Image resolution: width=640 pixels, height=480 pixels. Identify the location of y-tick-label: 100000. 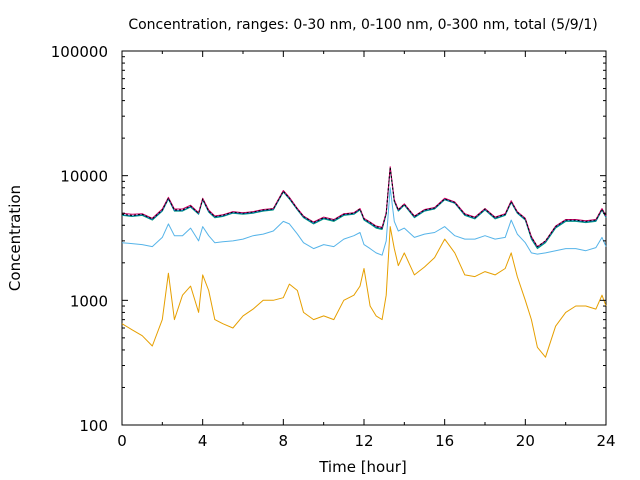
(79, 52).